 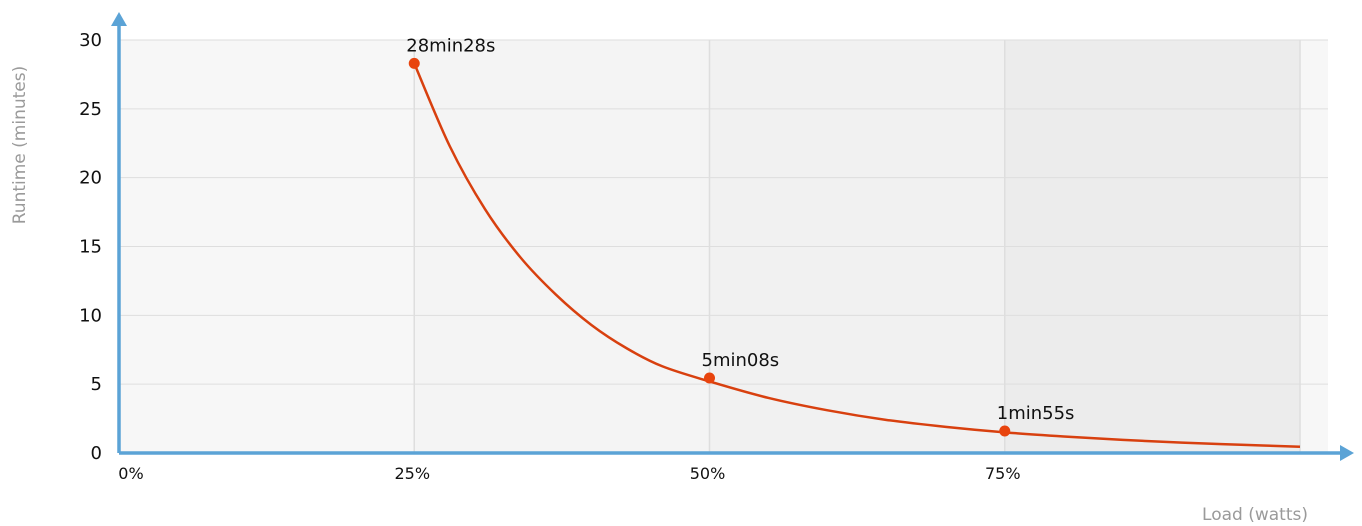 What do you see at coordinates (90, 109) in the screenshot?
I see `y-tick-label: 25` at bounding box center [90, 109].